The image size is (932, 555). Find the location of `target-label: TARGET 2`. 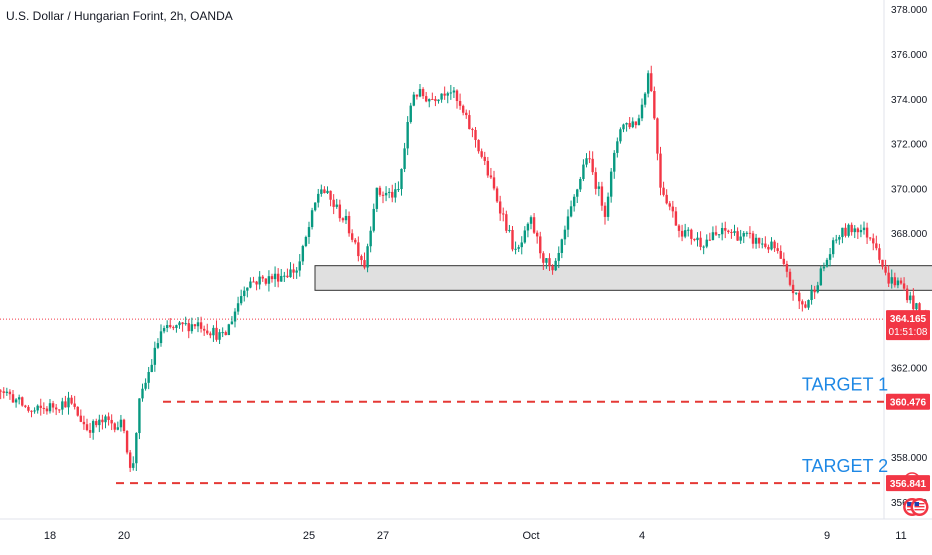

target-label: TARGET 2 is located at coordinates (845, 466).